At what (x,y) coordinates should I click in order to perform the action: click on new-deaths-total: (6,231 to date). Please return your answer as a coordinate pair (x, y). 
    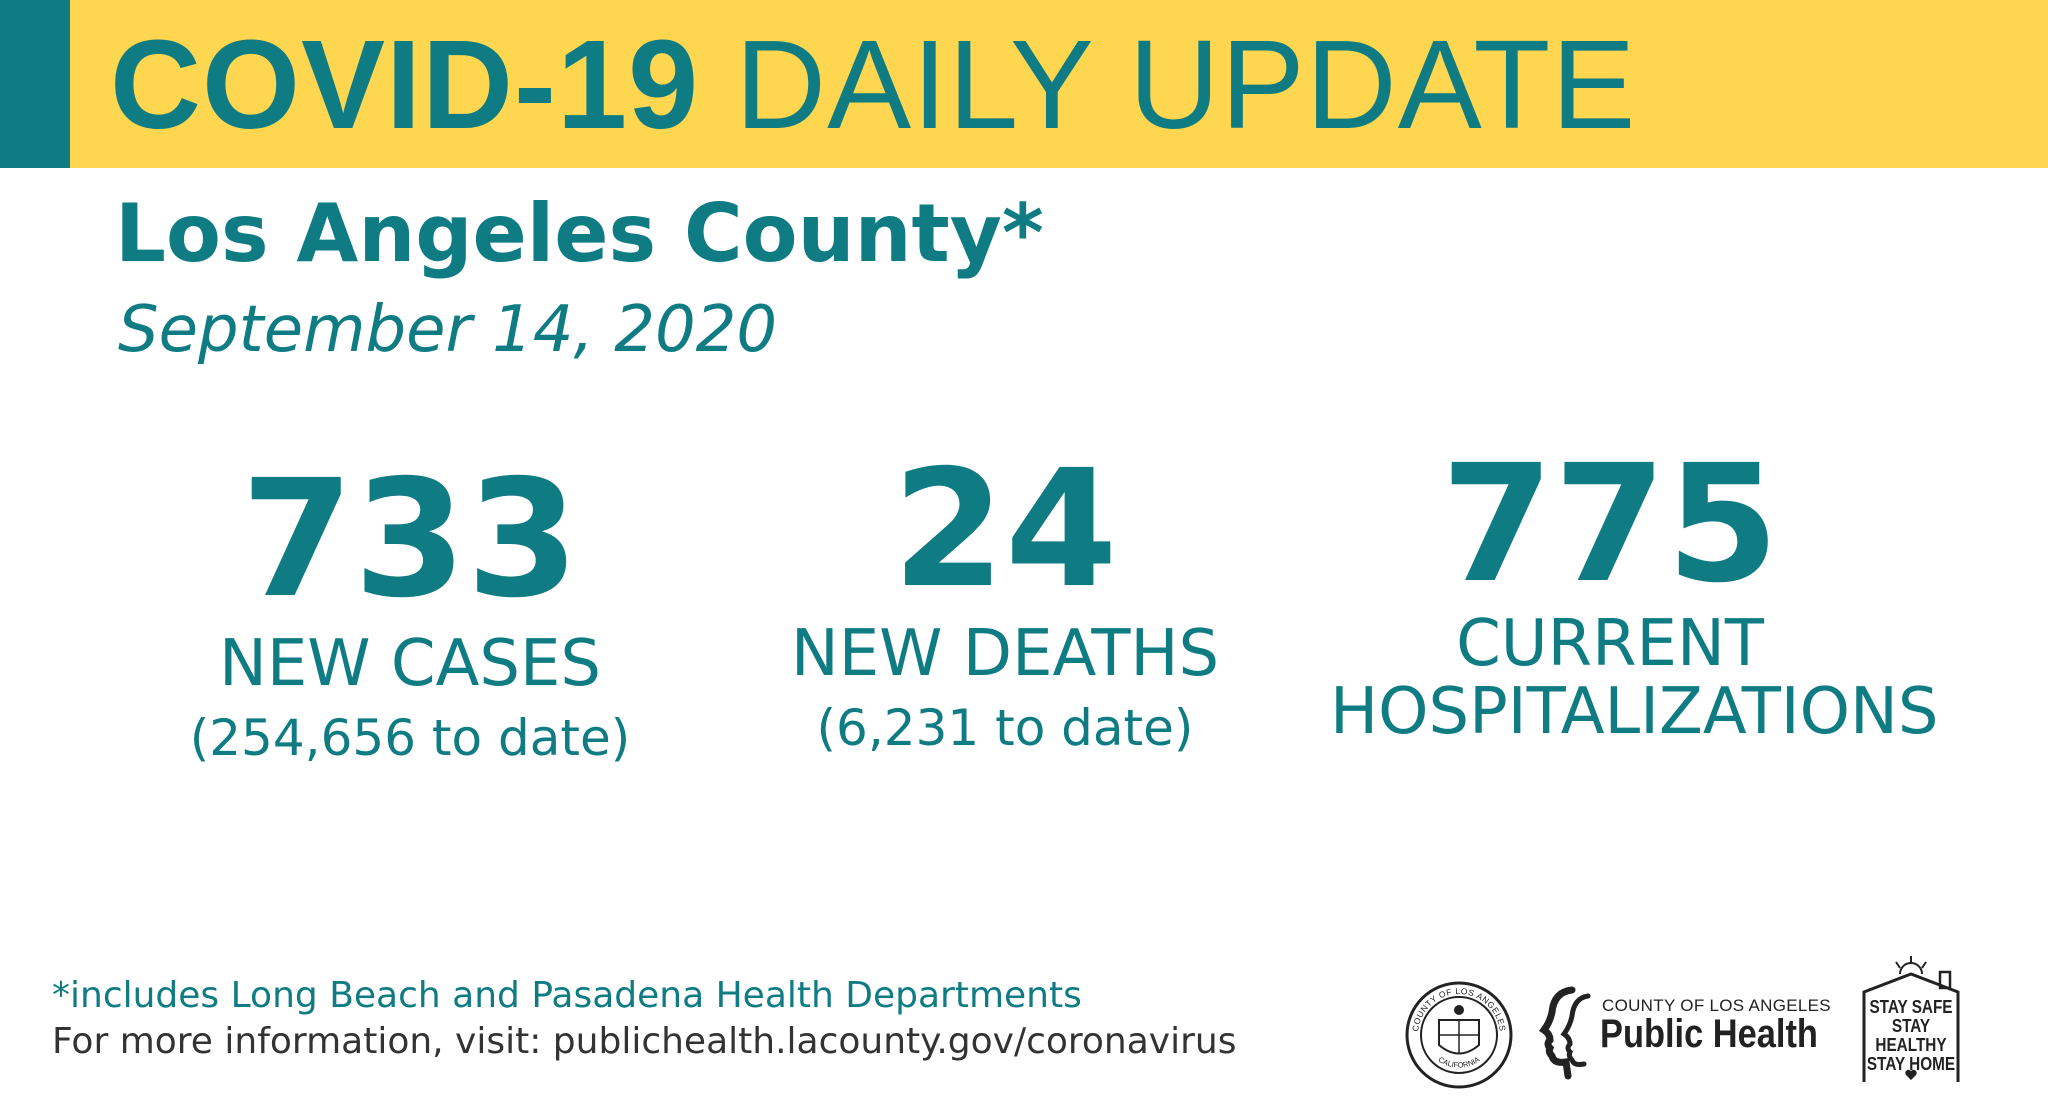
    Looking at the image, I should click on (1005, 728).